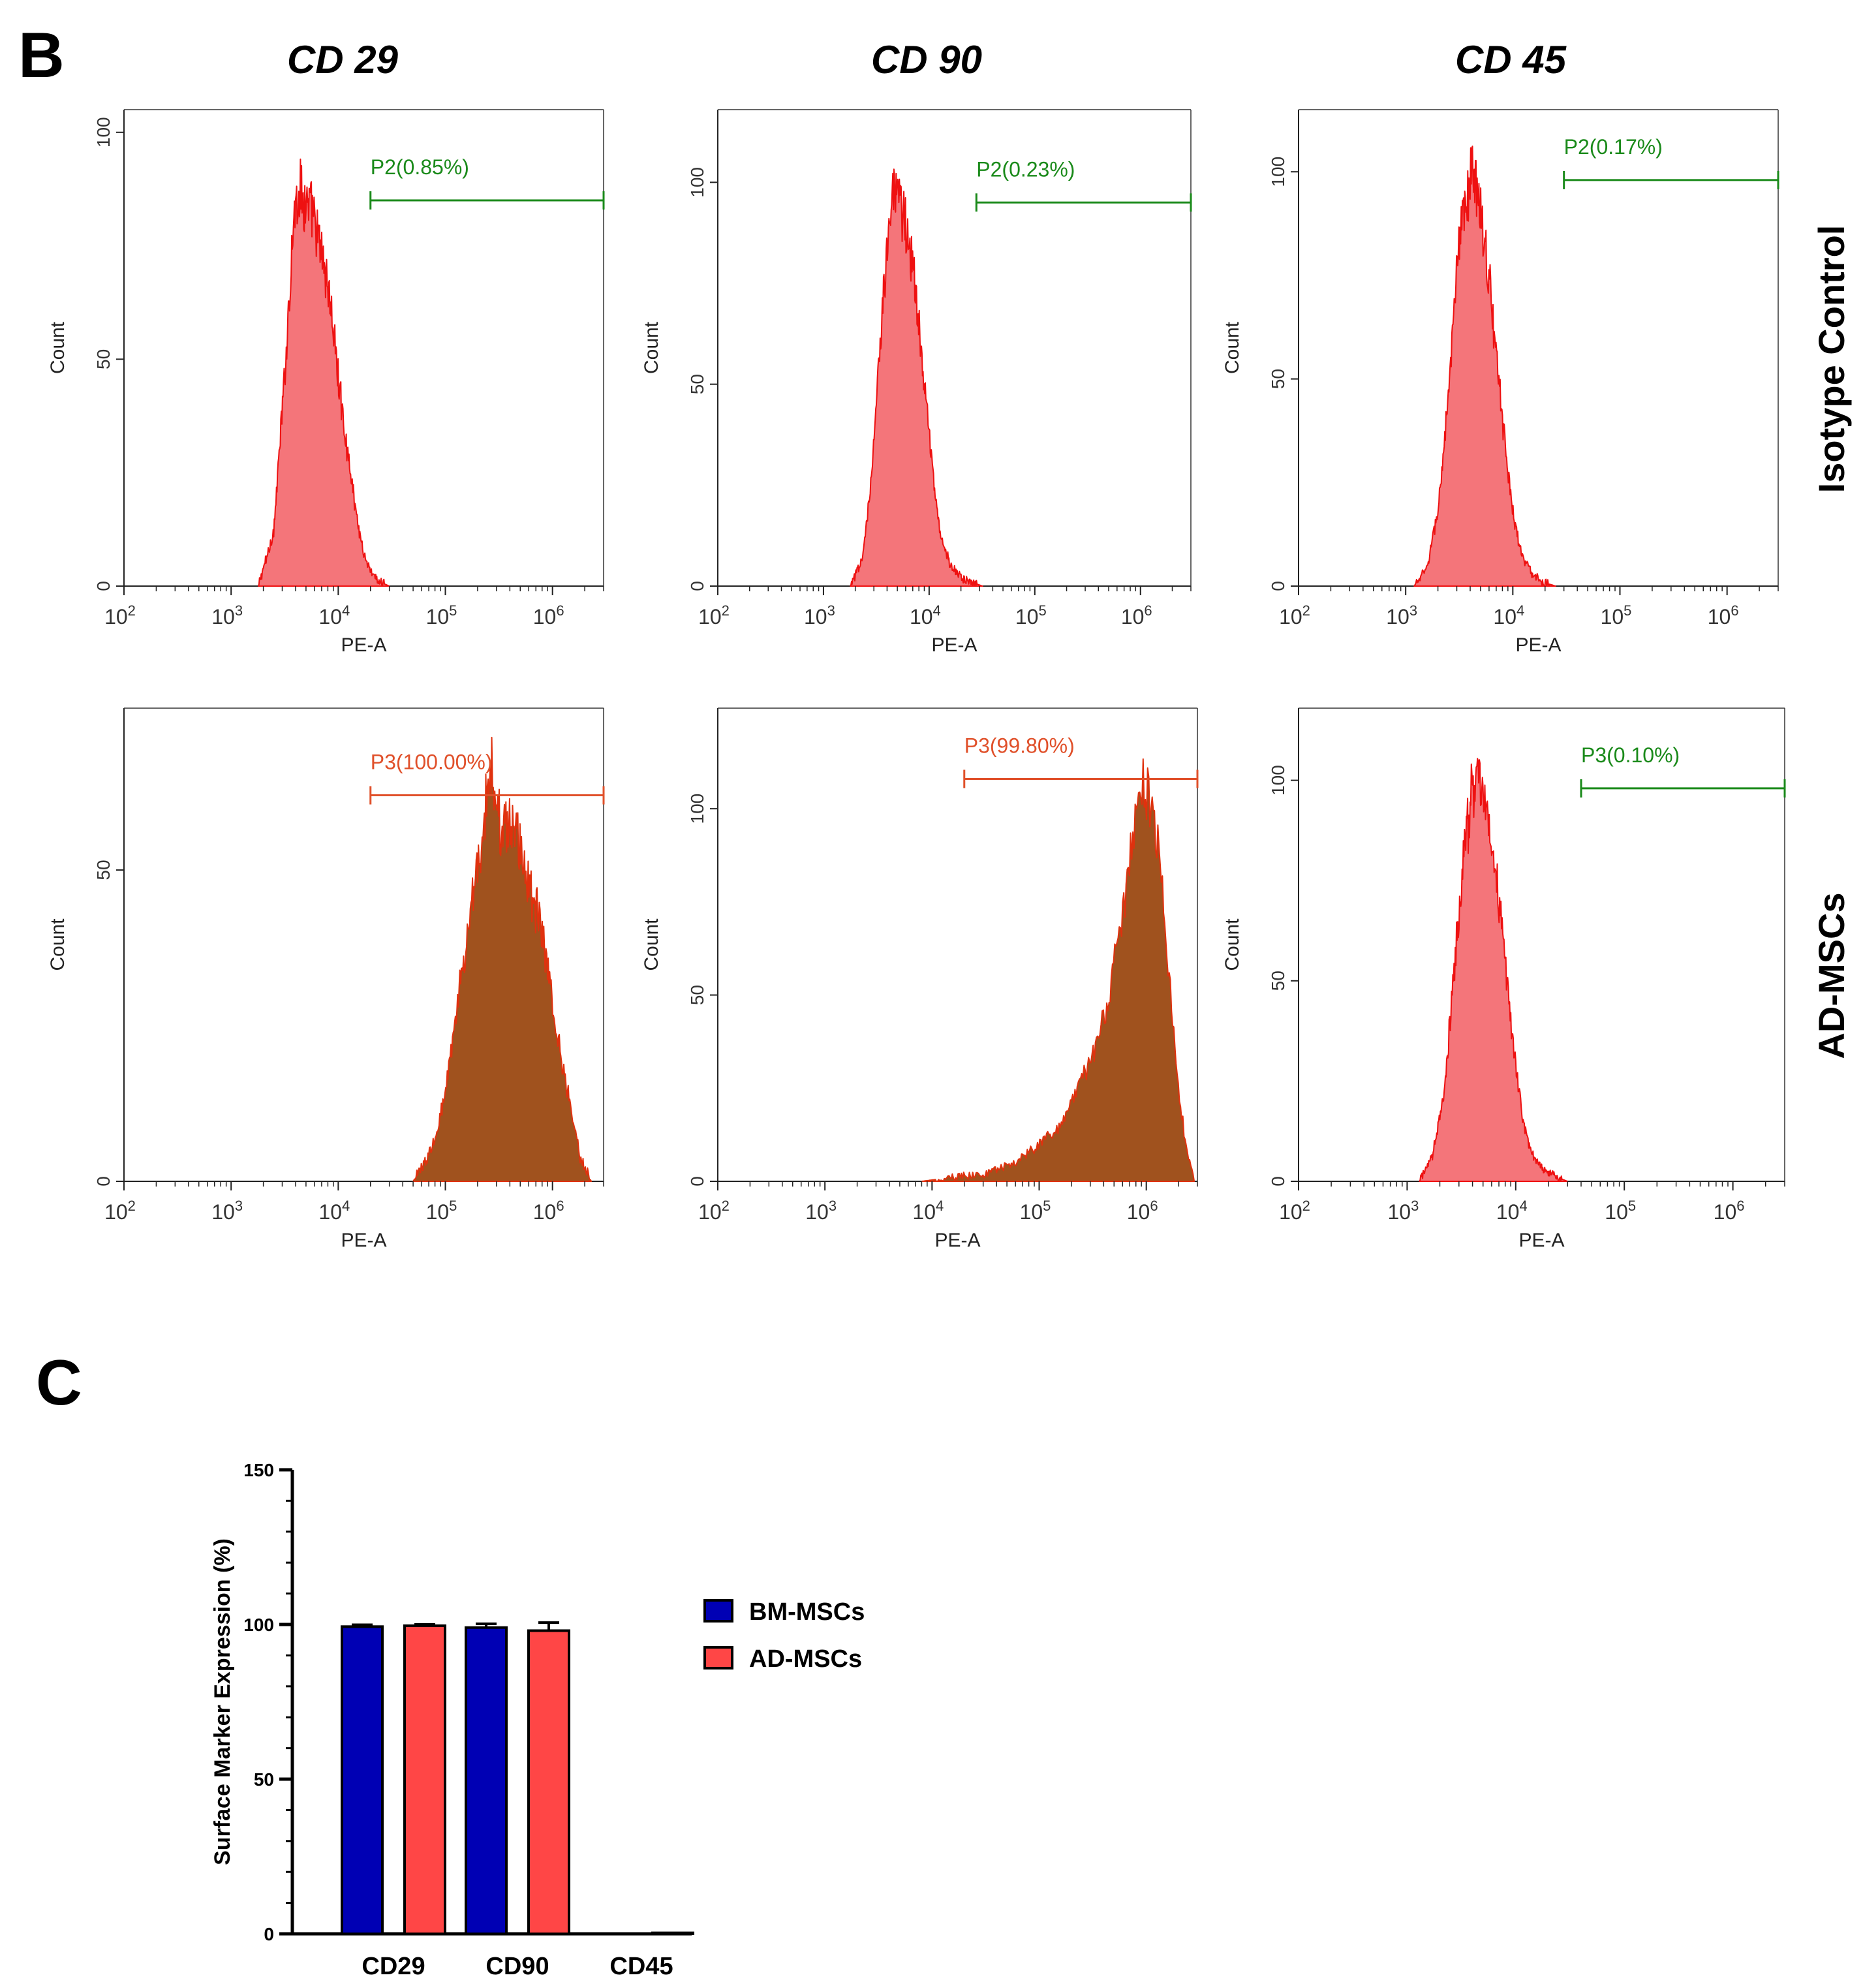 This screenshot has height=1988, width=1863. What do you see at coordinates (269, 1934) in the screenshot?
I see `bar-y-tick-label: 0` at bounding box center [269, 1934].